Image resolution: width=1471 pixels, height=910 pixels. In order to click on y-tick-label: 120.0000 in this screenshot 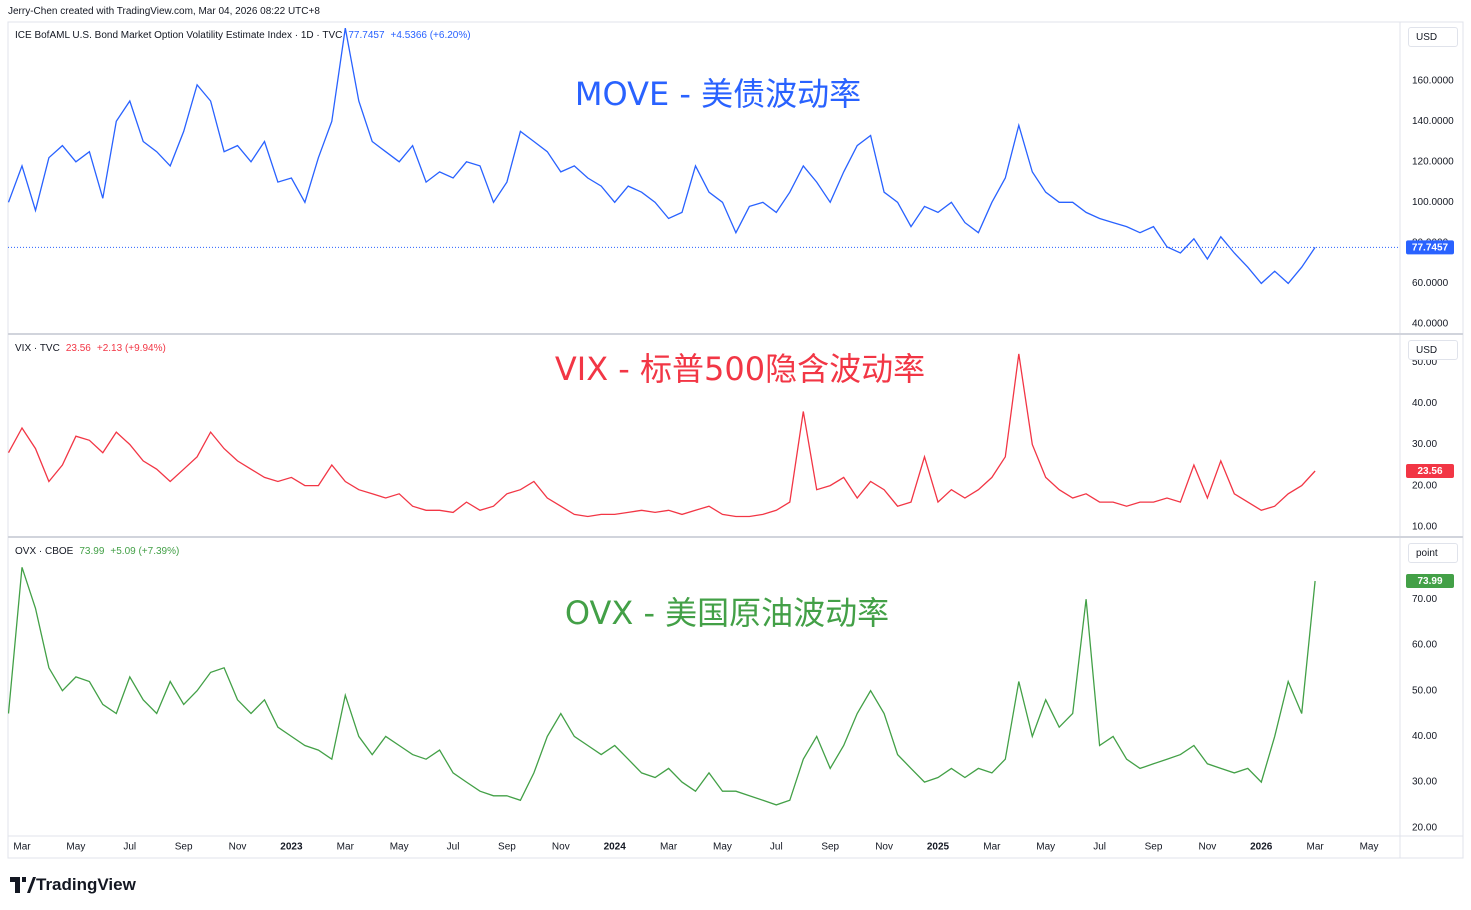, I will do `click(1433, 161)`.